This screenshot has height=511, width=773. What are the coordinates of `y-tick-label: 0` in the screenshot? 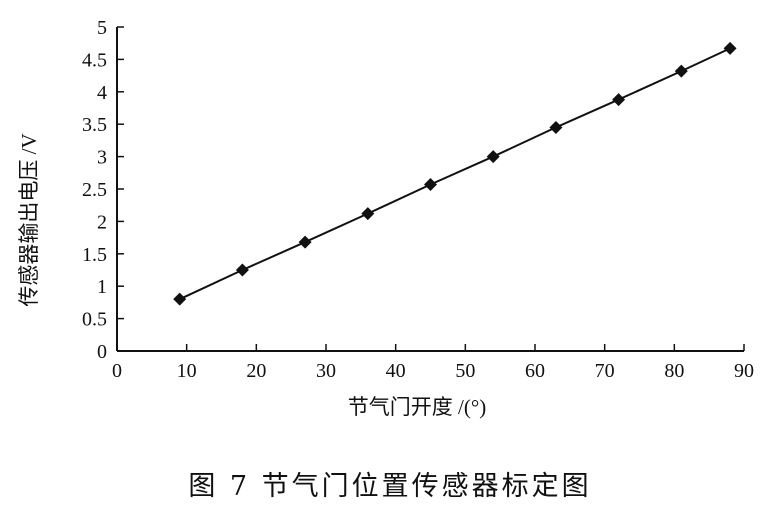 It's located at (102, 352).